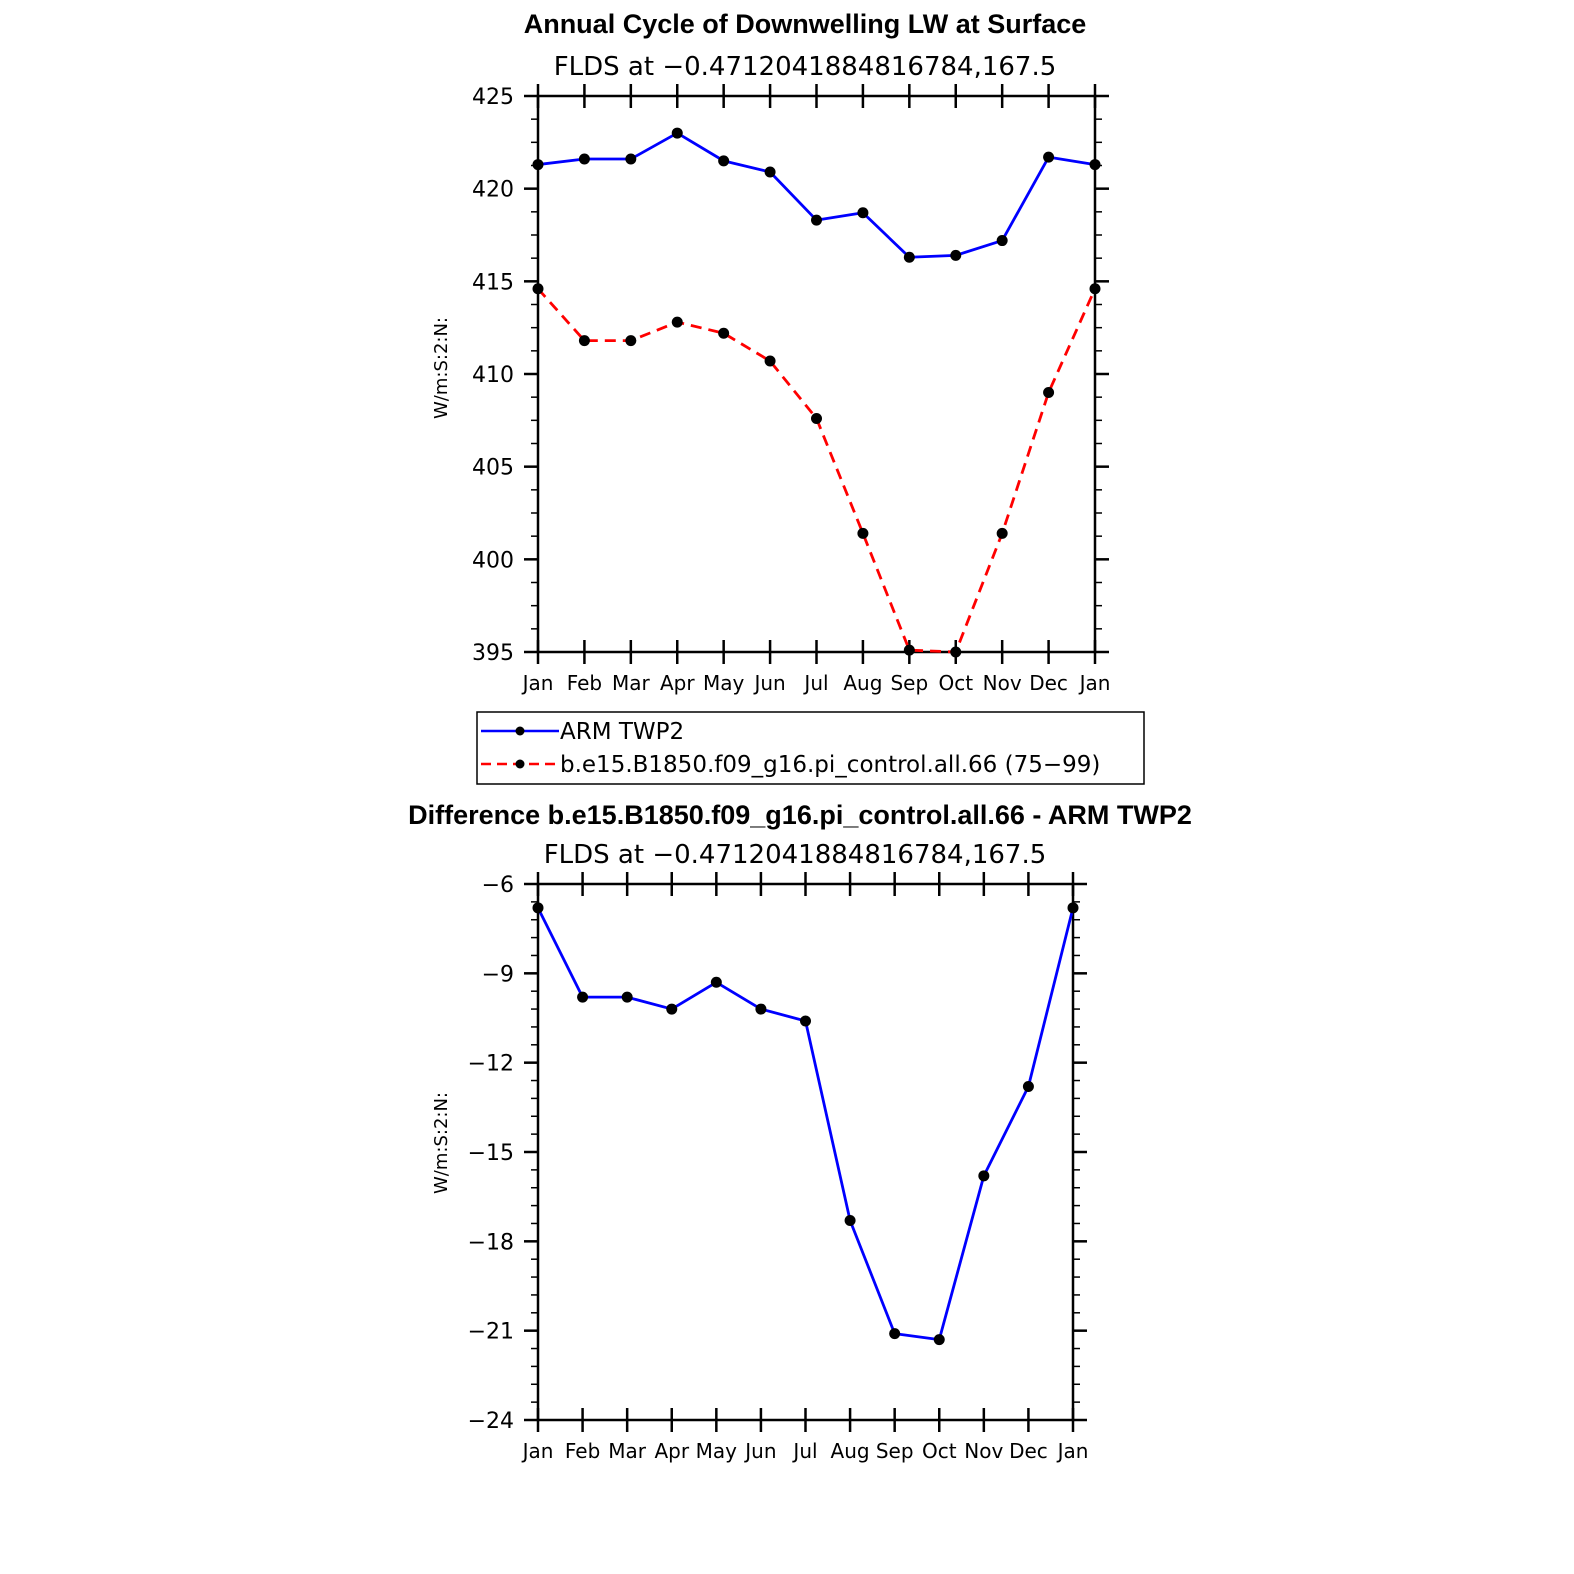  What do you see at coordinates (939, 1451) in the screenshot?
I see `bottom-xtick-label: Oct` at bounding box center [939, 1451].